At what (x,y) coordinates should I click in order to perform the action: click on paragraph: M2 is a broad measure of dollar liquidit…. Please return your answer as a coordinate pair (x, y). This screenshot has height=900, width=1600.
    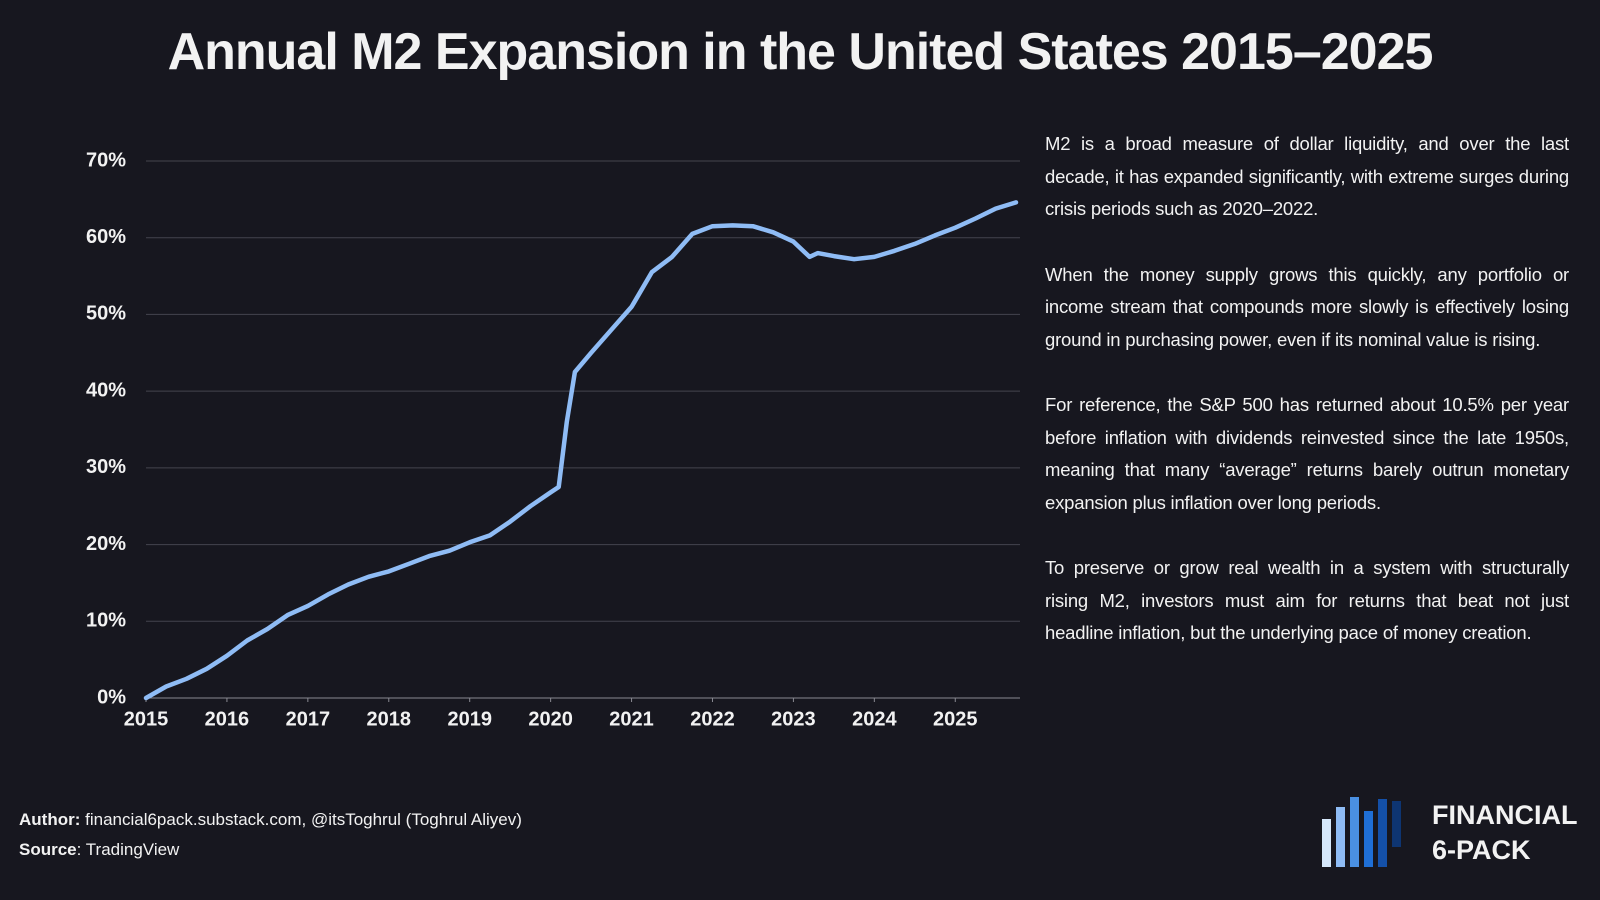
    Looking at the image, I should click on (1307, 176).